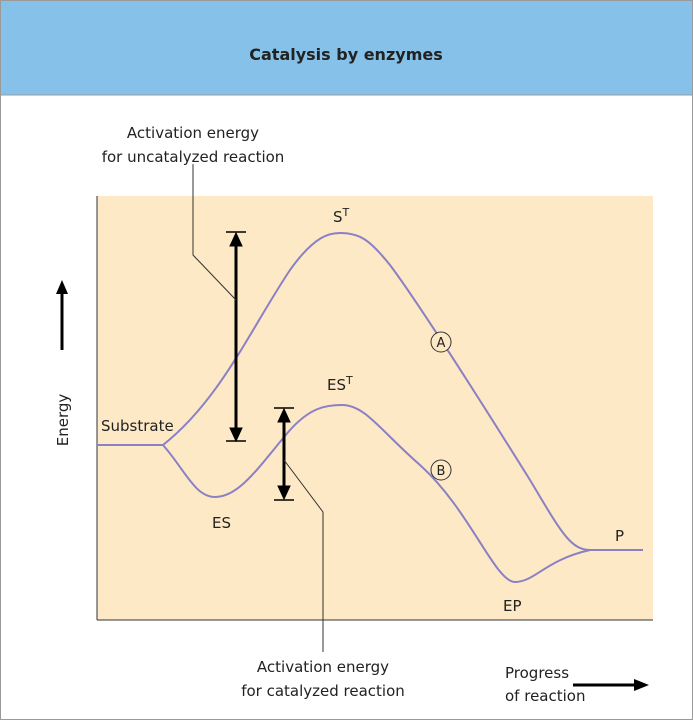 The height and width of the screenshot is (724, 693). I want to click on x-axis-label: Progress, so click(537, 673).